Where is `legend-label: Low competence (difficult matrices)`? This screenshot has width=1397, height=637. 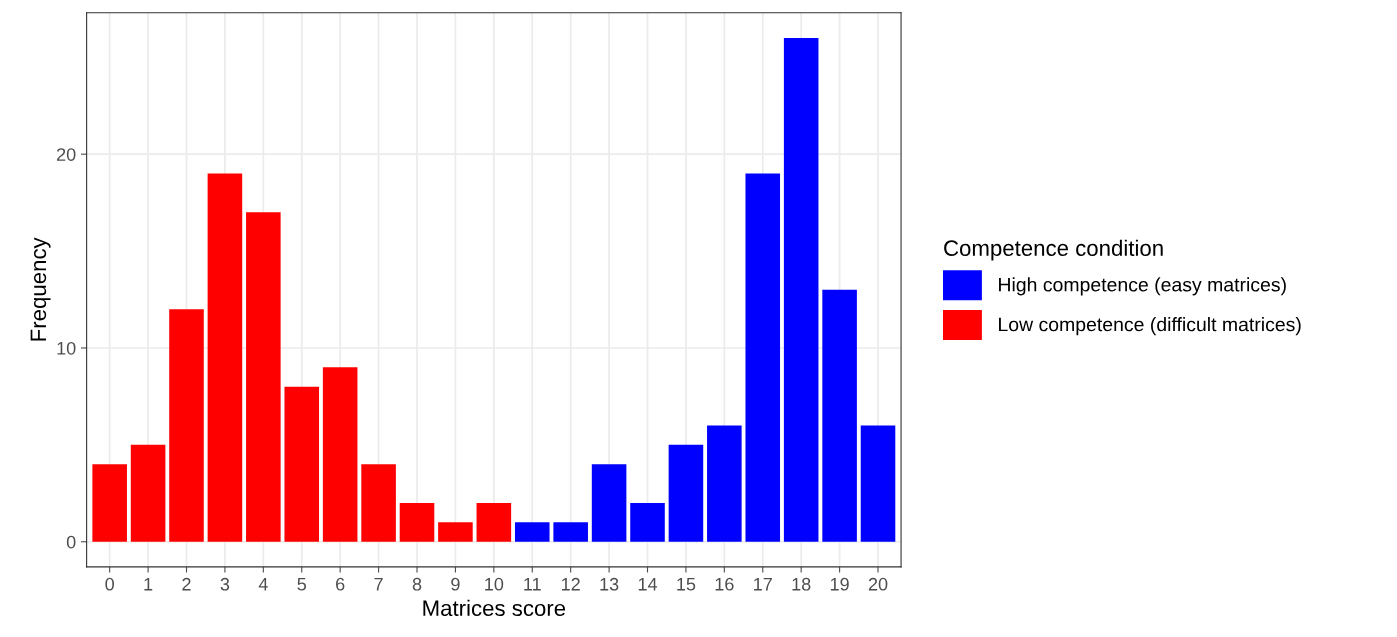
legend-label: Low competence (difficult matrices) is located at coordinates (1150, 326).